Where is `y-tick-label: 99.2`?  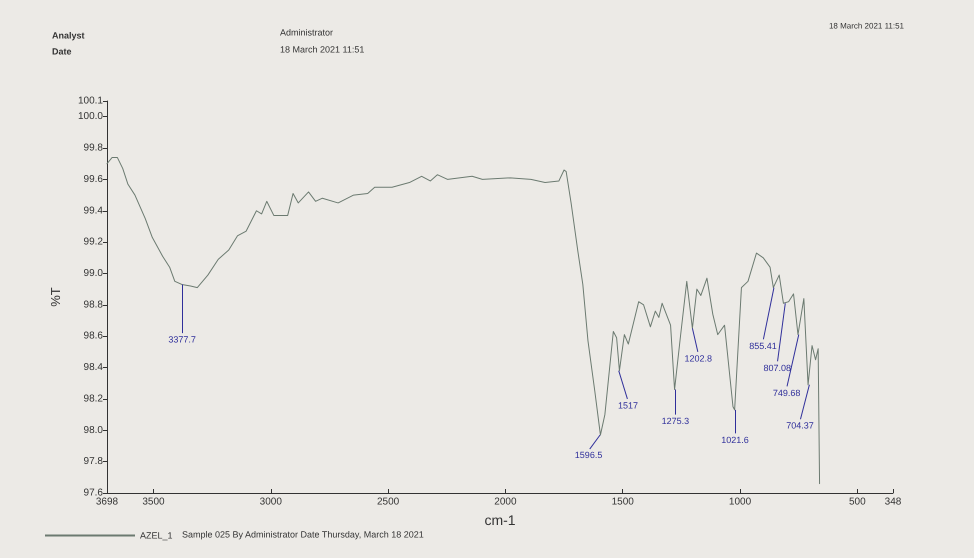 y-tick-label: 99.2 is located at coordinates (94, 242).